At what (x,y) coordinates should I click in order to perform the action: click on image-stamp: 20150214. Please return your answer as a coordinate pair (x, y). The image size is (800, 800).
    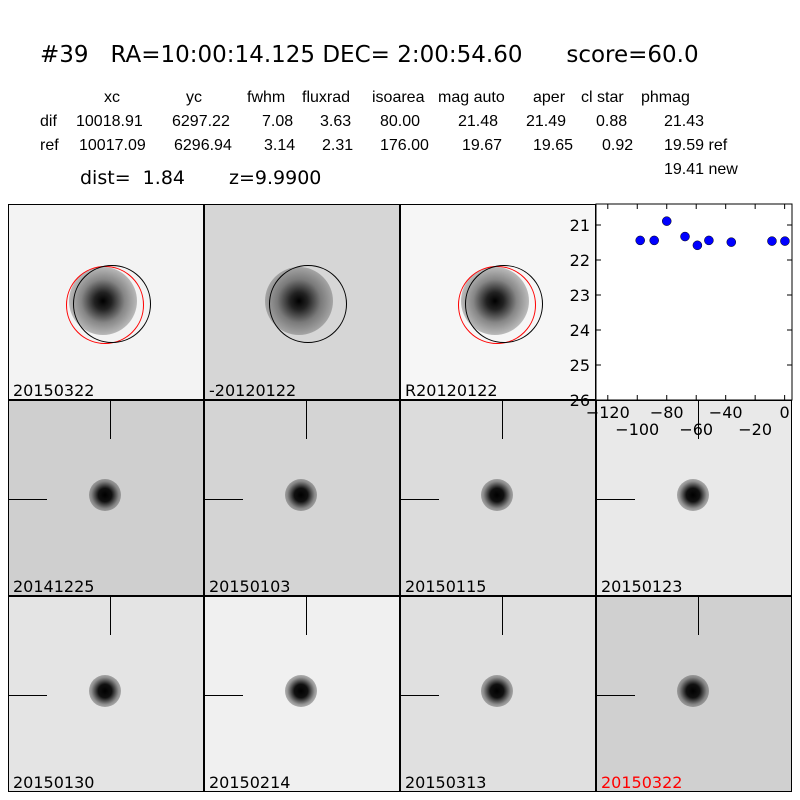
    Looking at the image, I should click on (302, 694).